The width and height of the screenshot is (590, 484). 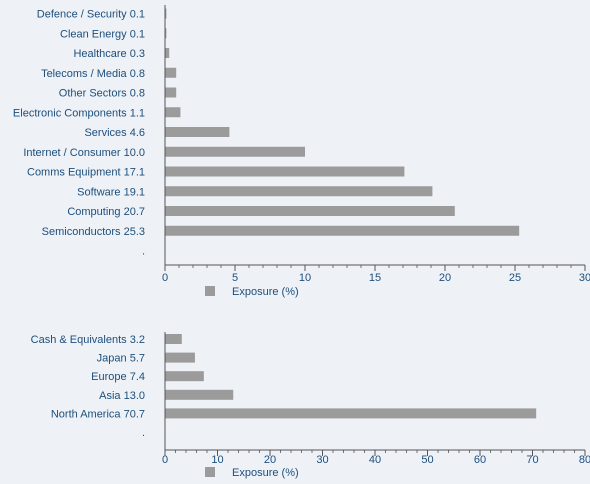 What do you see at coordinates (91, 15) in the screenshot?
I see `category-label: Defence / Security 0.1` at bounding box center [91, 15].